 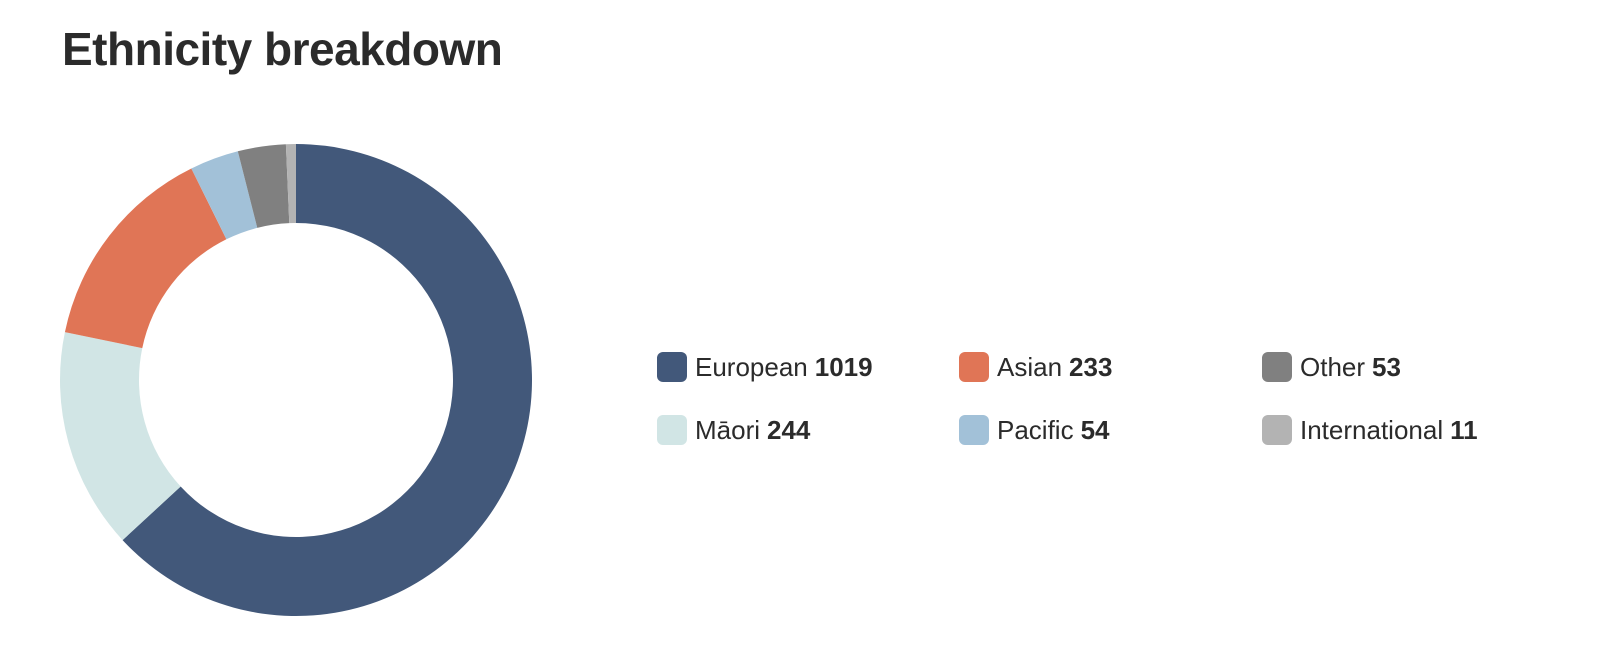 What do you see at coordinates (1091, 366) in the screenshot?
I see `legend-value: 233` at bounding box center [1091, 366].